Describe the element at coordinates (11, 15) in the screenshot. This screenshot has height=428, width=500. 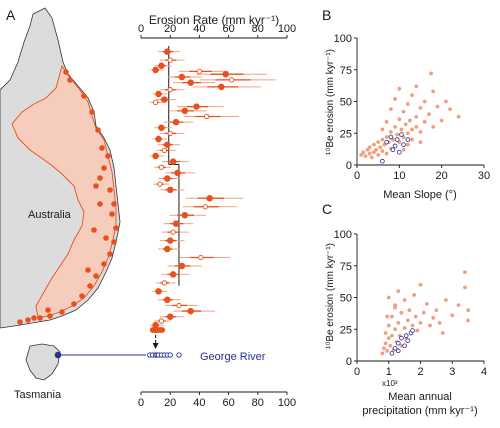
I see `panel-label-a: A` at that location.